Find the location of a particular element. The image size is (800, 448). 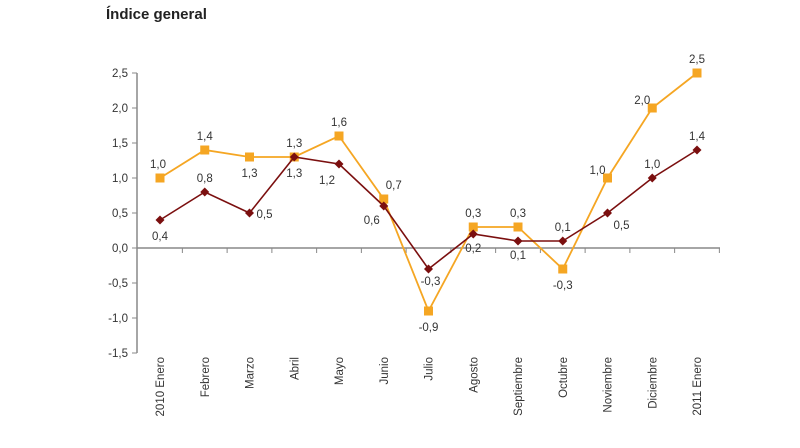

data-label: 0,2 is located at coordinates (473, 249).